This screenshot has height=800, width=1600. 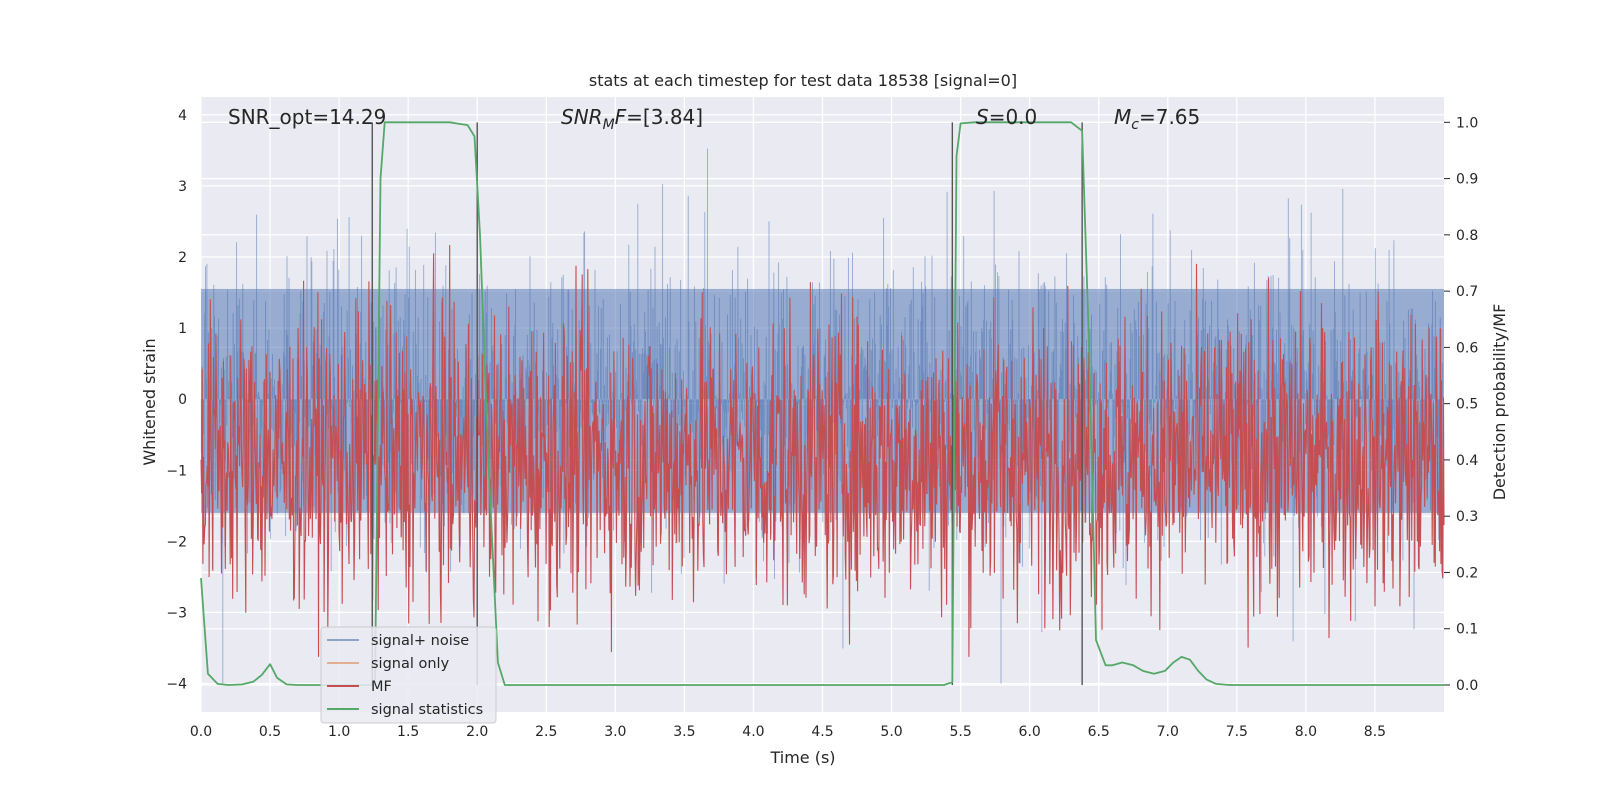 I want to click on y-left-tick-label: −2, so click(x=176, y=542).